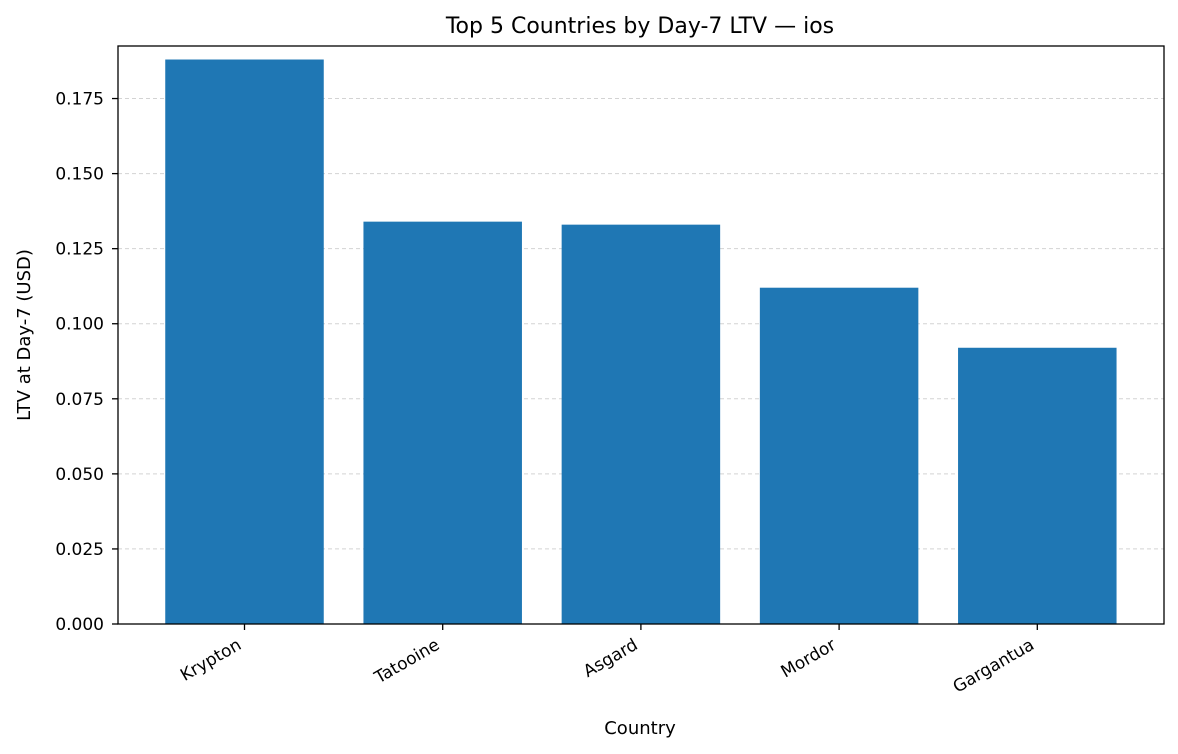 The image size is (1178, 754). Describe the element at coordinates (244, 341) in the screenshot. I see `bar-krypton` at that location.